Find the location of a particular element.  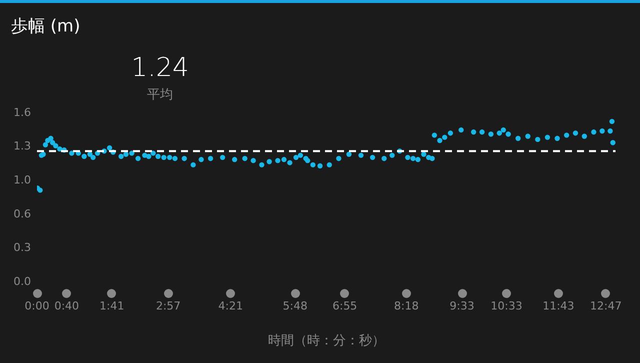

x-tick-label: 6:55 is located at coordinates (345, 306).